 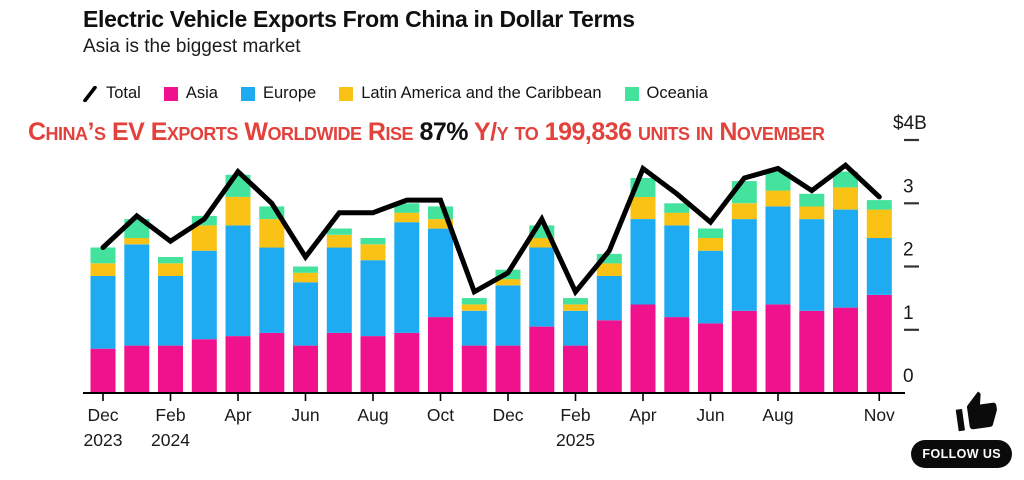 I want to click on total-line-swatch-icon, so click(x=90, y=93).